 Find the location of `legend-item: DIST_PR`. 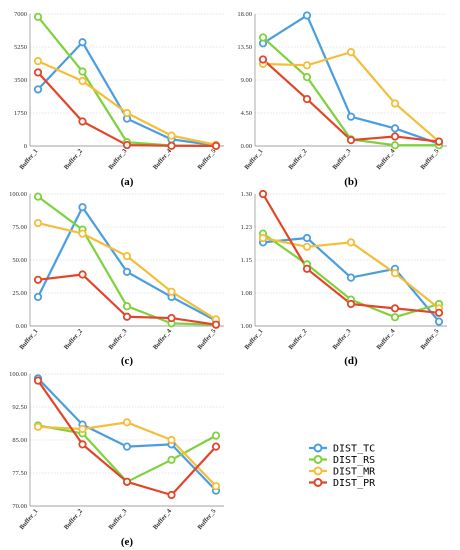

legend-item: DIST_PR is located at coordinates (342, 483).